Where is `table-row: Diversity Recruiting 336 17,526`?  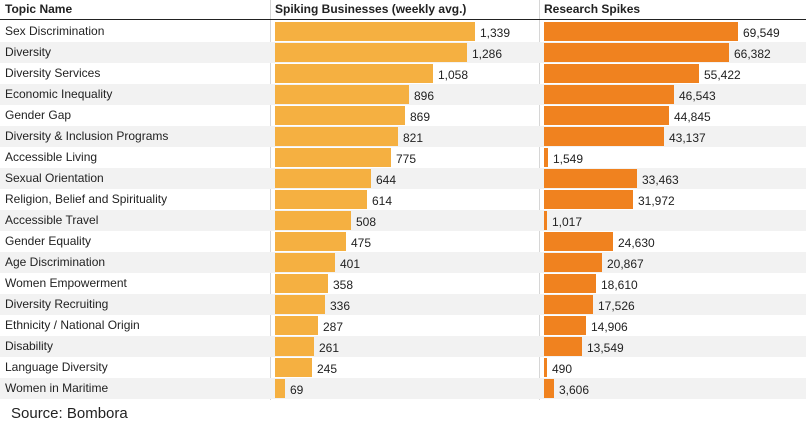 table-row: Diversity Recruiting 336 17,526 is located at coordinates (403, 304).